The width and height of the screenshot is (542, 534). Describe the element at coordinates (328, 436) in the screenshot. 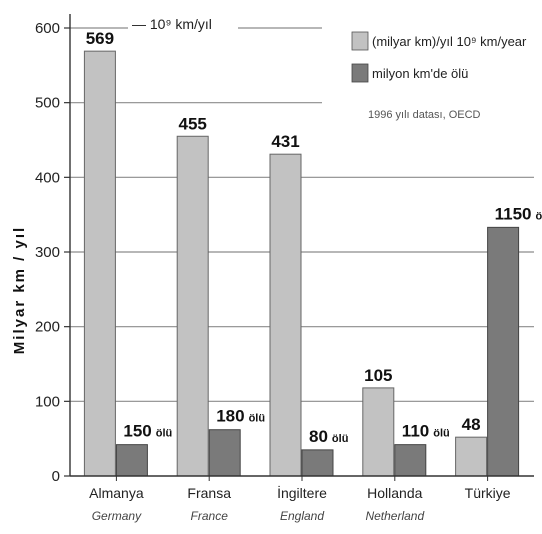

I see `data-label-deaths: 80 ölü` at that location.